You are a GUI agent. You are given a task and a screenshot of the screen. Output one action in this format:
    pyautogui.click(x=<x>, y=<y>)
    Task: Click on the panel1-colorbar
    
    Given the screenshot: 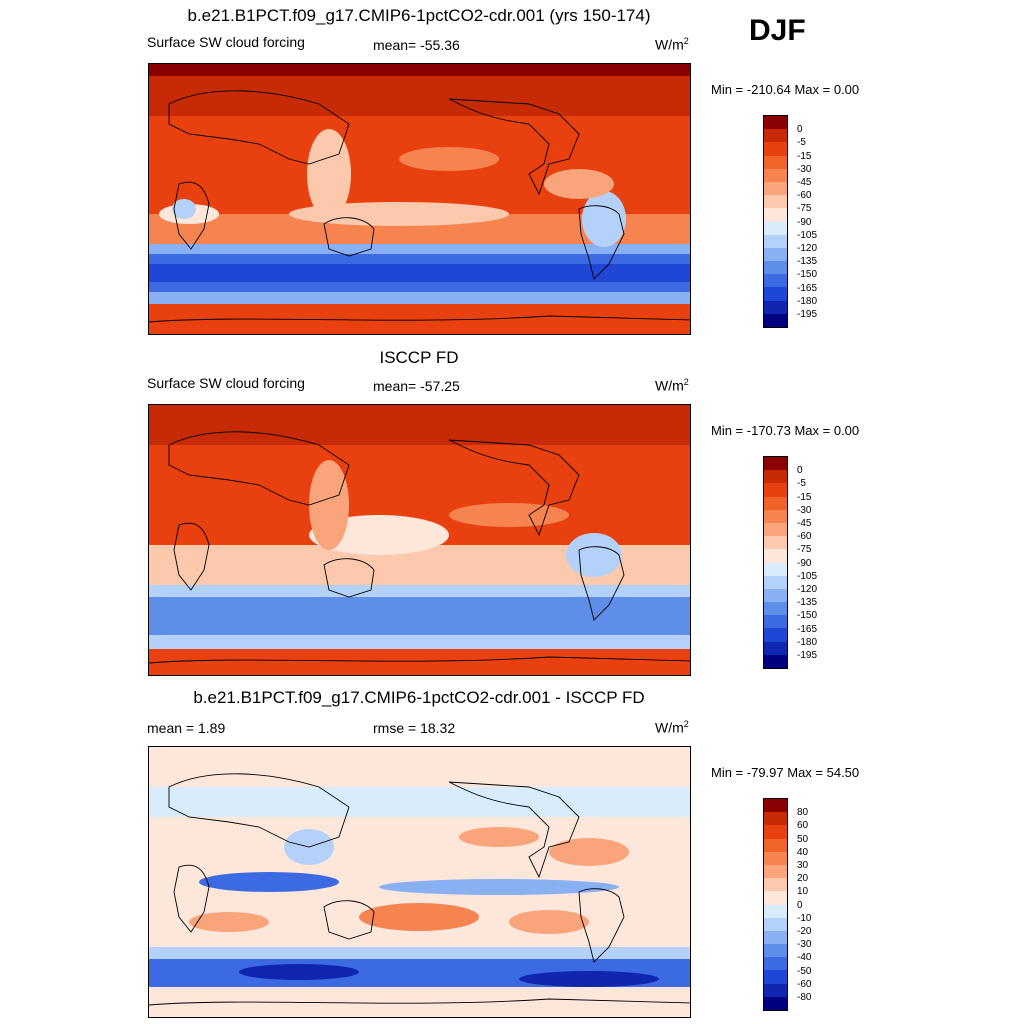 What is the action you would take?
    pyautogui.click(x=775, y=221)
    